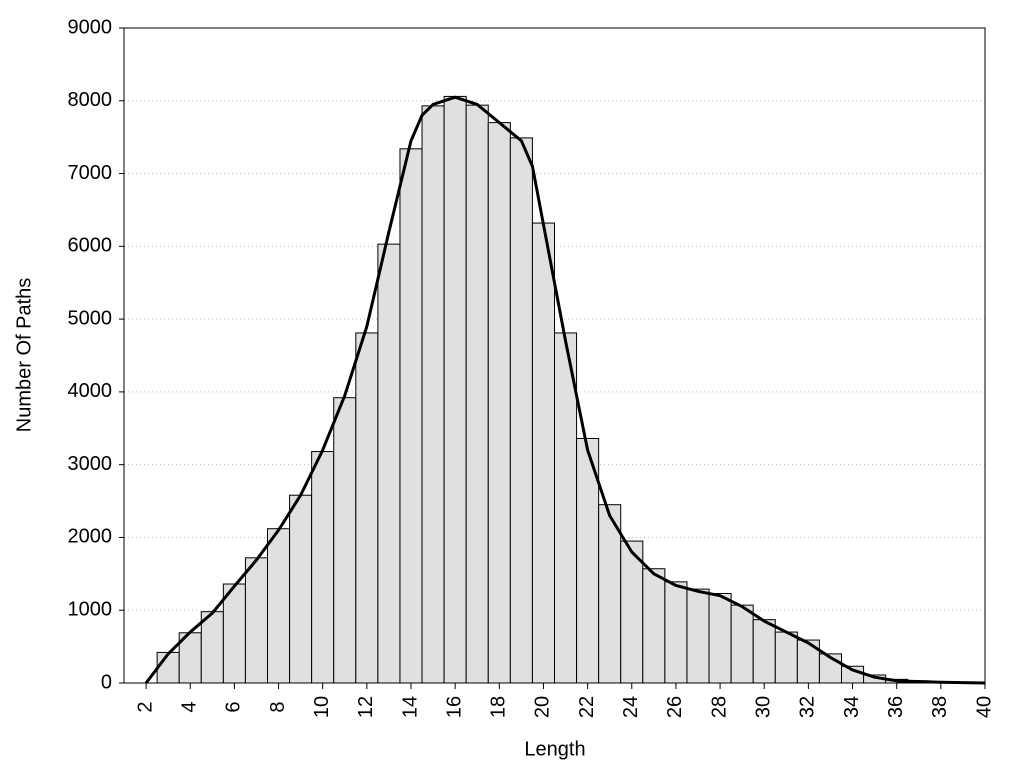 The image size is (1024, 768). What do you see at coordinates (145, 706) in the screenshot?
I see `x-tick-label: 2` at bounding box center [145, 706].